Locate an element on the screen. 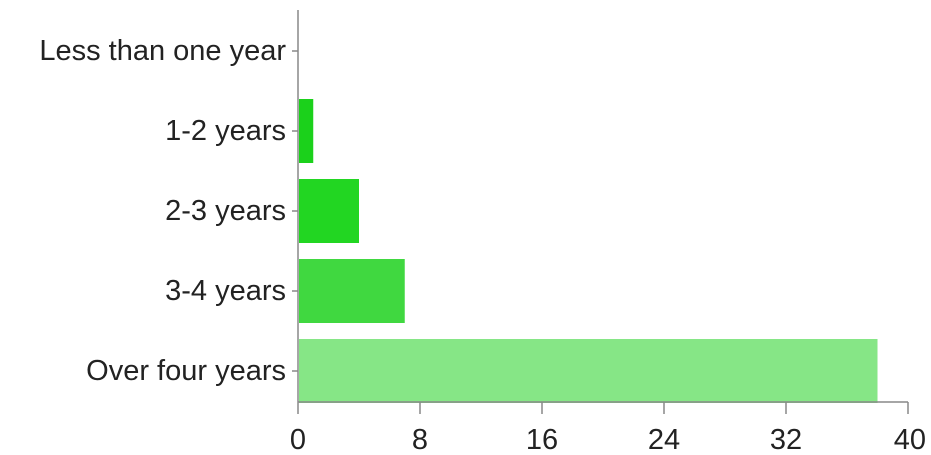 The image size is (931, 455). category-label: Less than one year is located at coordinates (162, 51).